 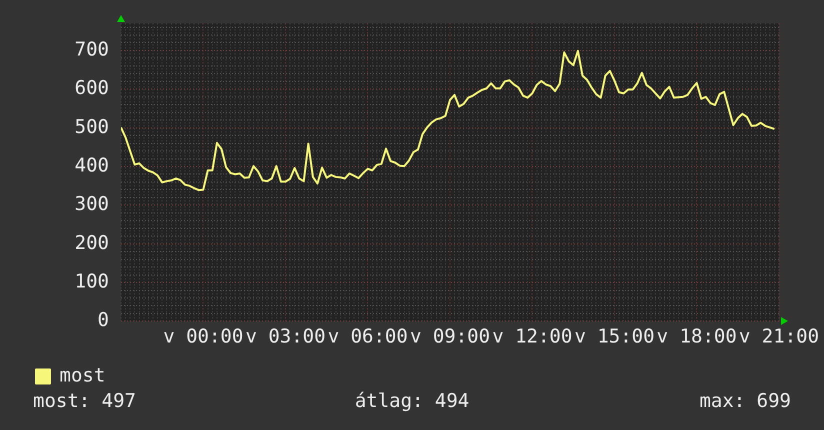 I want to click on text: átlag: 494, so click(x=412, y=401).